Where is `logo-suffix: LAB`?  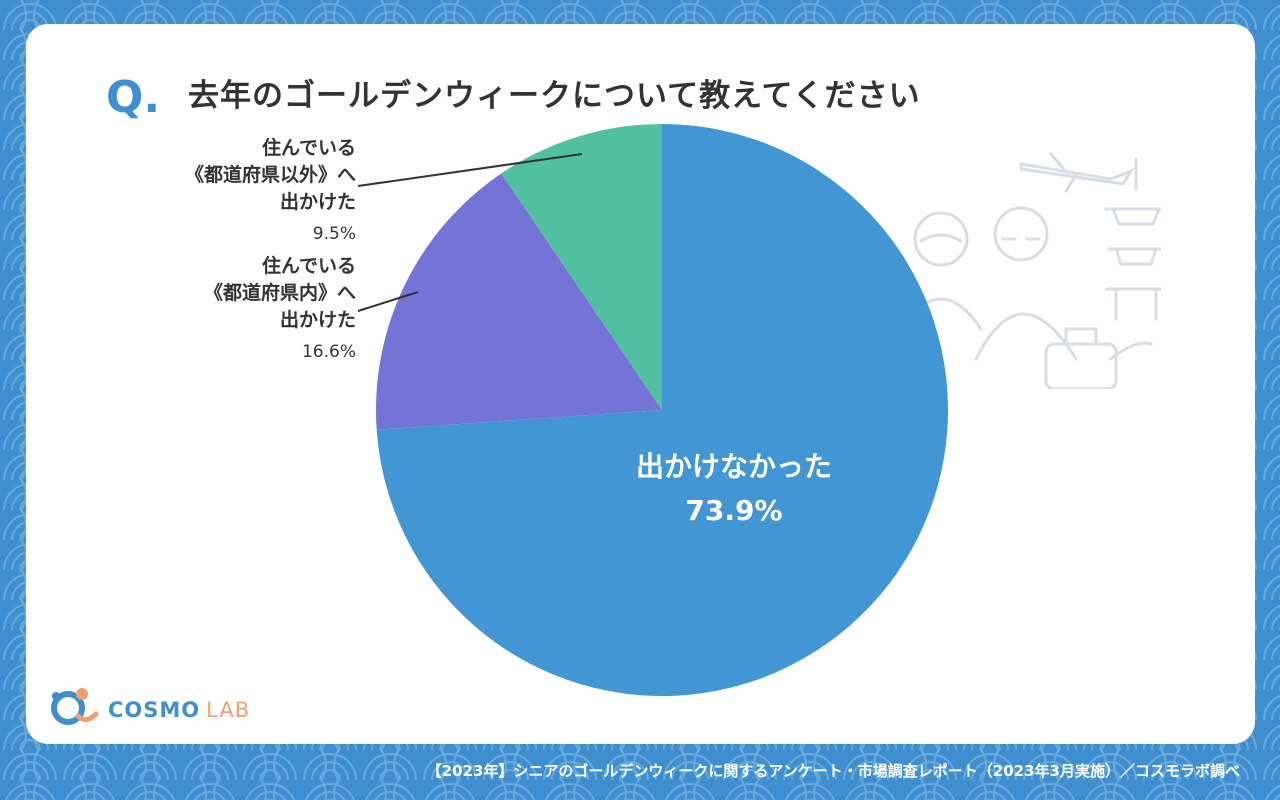
logo-suffix: LAB is located at coordinates (228, 710).